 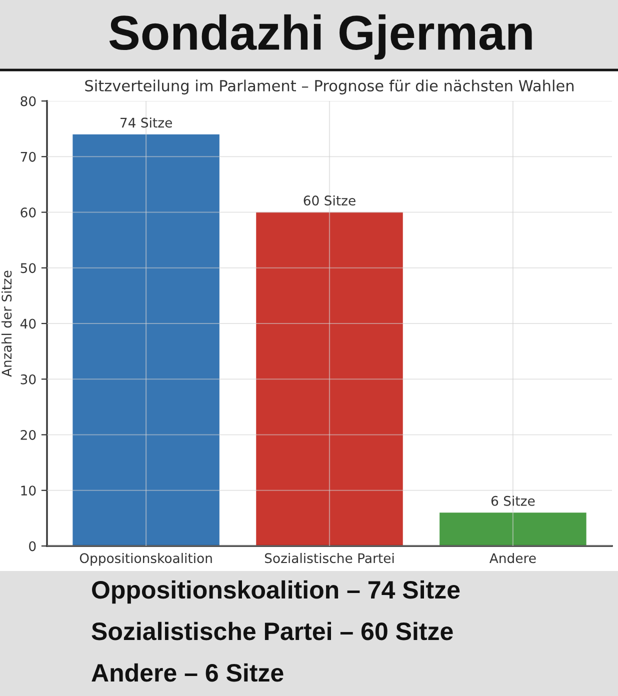 I want to click on text: Sozialistische Partei – 60 Sitze, so click(x=272, y=631).